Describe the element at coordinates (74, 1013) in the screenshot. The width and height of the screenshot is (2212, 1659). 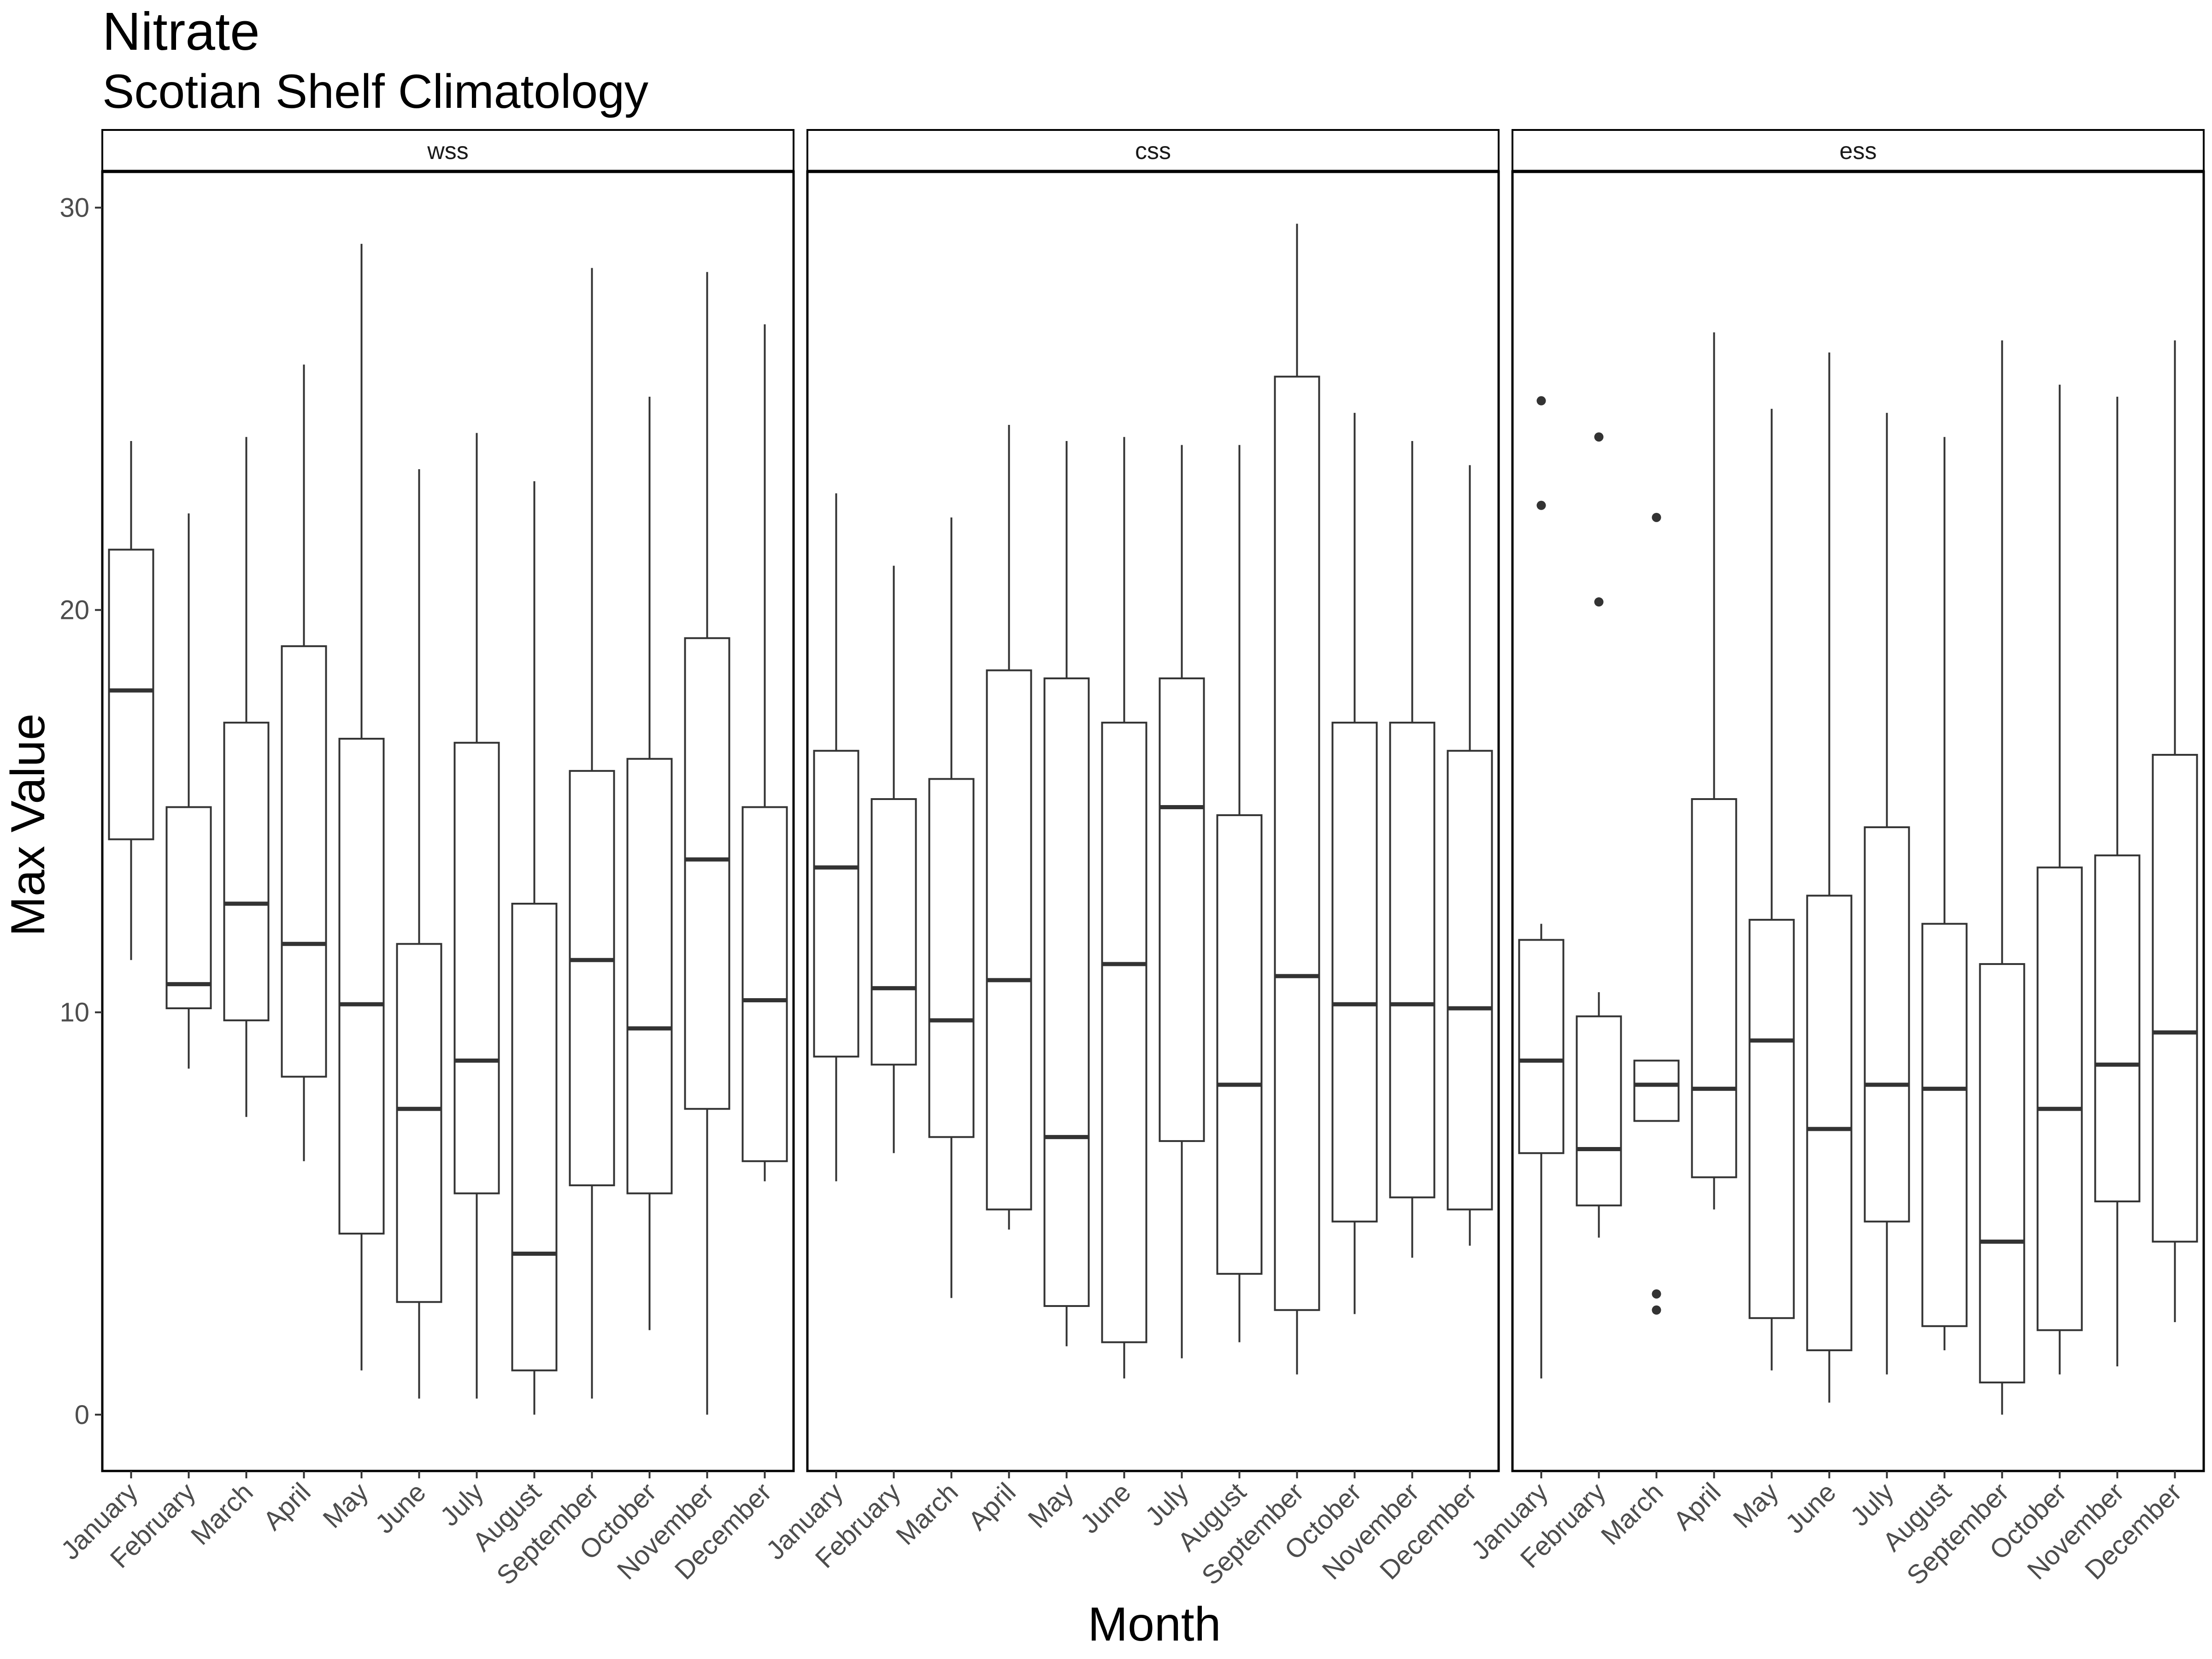
I see `y-tick-label: 10` at that location.